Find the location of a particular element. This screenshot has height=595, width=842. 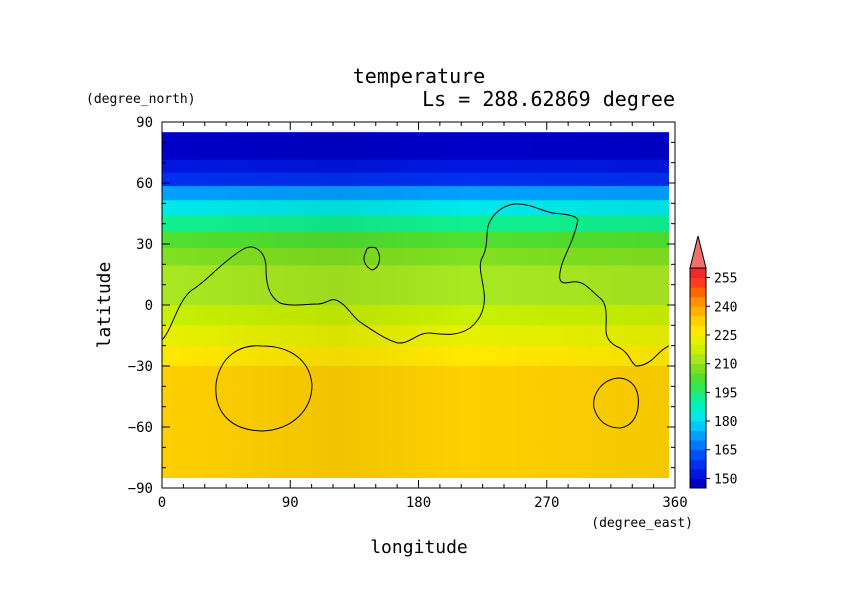

x-tick-label: 270 is located at coordinates (546, 503).